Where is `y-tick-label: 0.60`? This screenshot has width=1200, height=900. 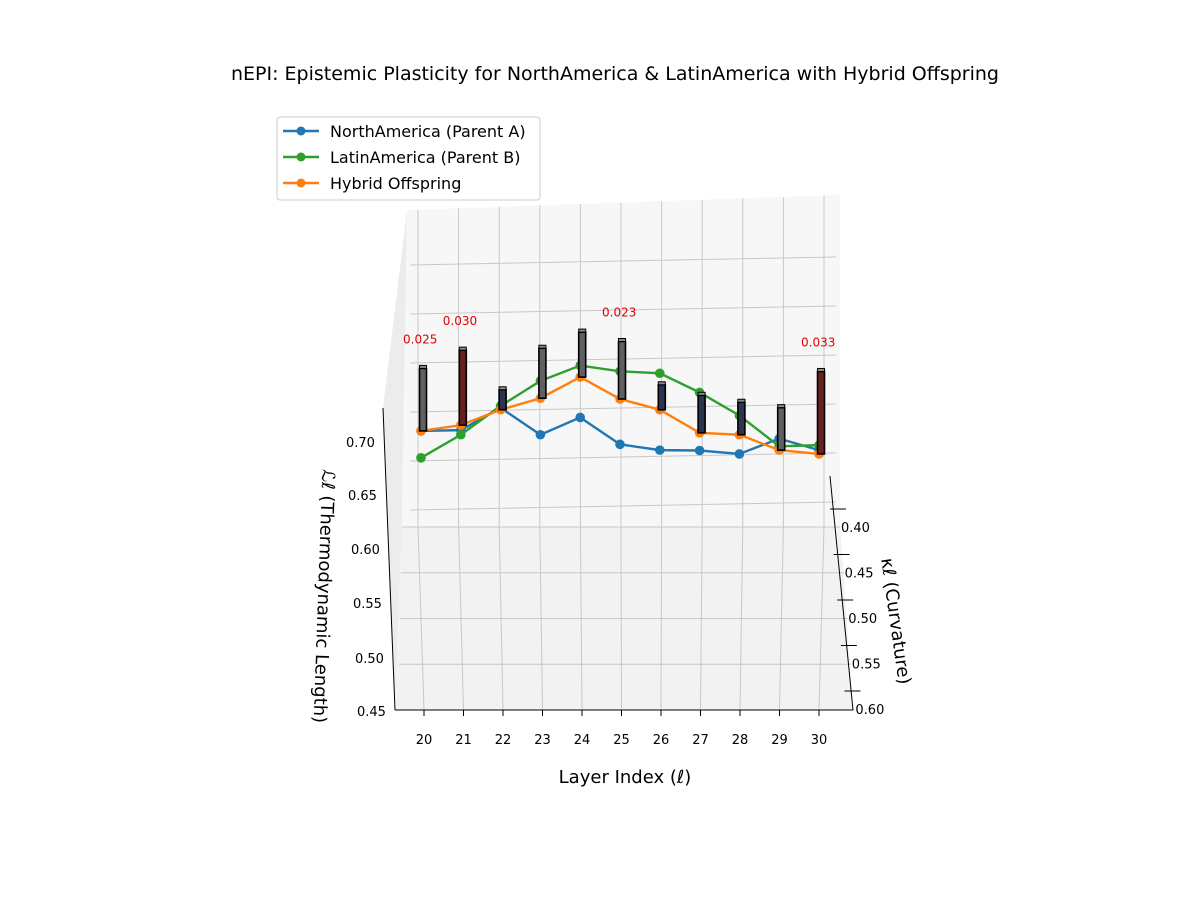 y-tick-label: 0.60 is located at coordinates (869, 710).